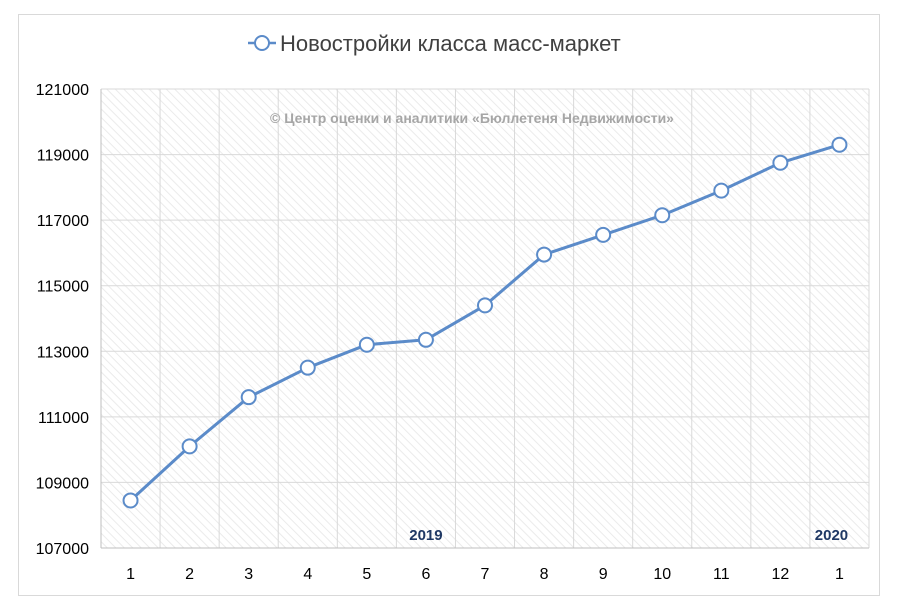  I want to click on y-tick-label: 117000, so click(63, 221).